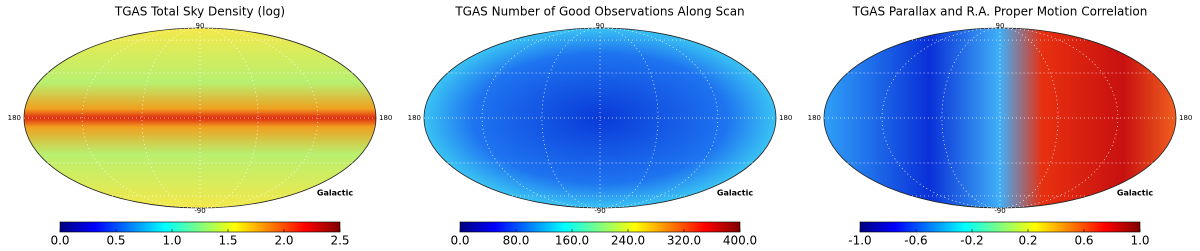 The width and height of the screenshot is (1200, 251). What do you see at coordinates (740, 241) in the screenshot?
I see `colorbar-tick-label: 400.0` at bounding box center [740, 241].